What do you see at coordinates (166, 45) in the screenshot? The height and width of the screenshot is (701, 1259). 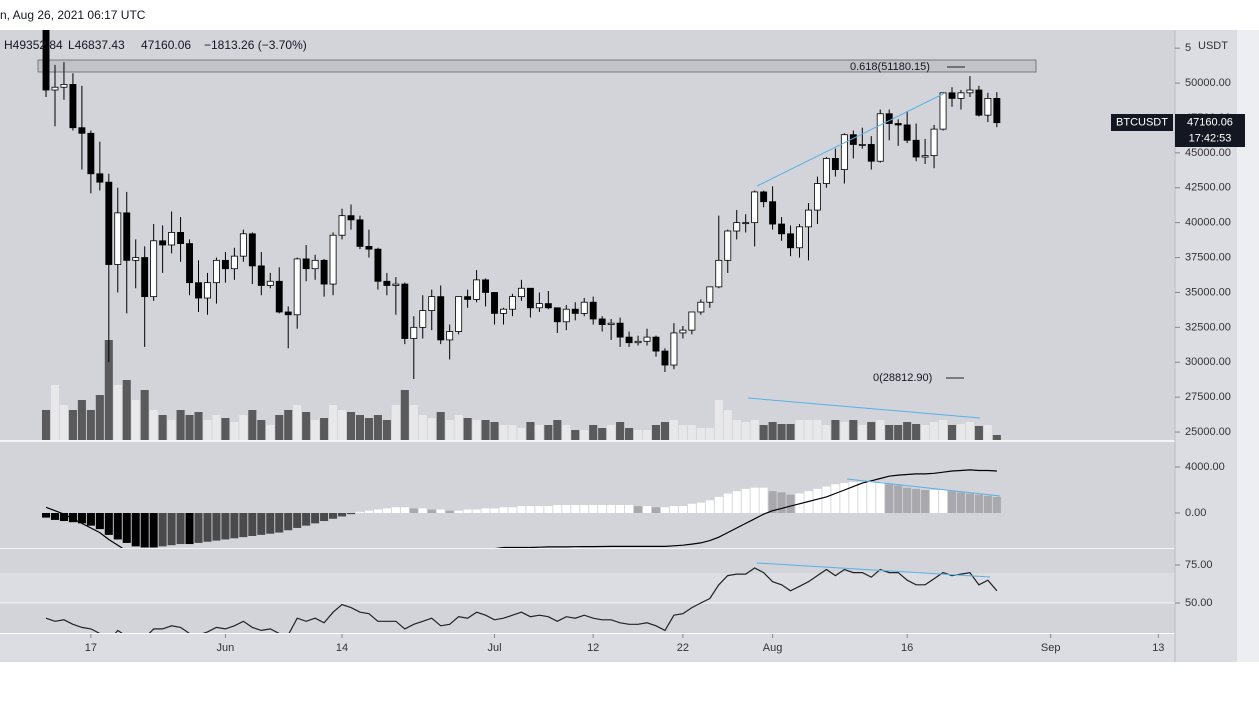 I see `ohlc-close: 47160.06` at bounding box center [166, 45].